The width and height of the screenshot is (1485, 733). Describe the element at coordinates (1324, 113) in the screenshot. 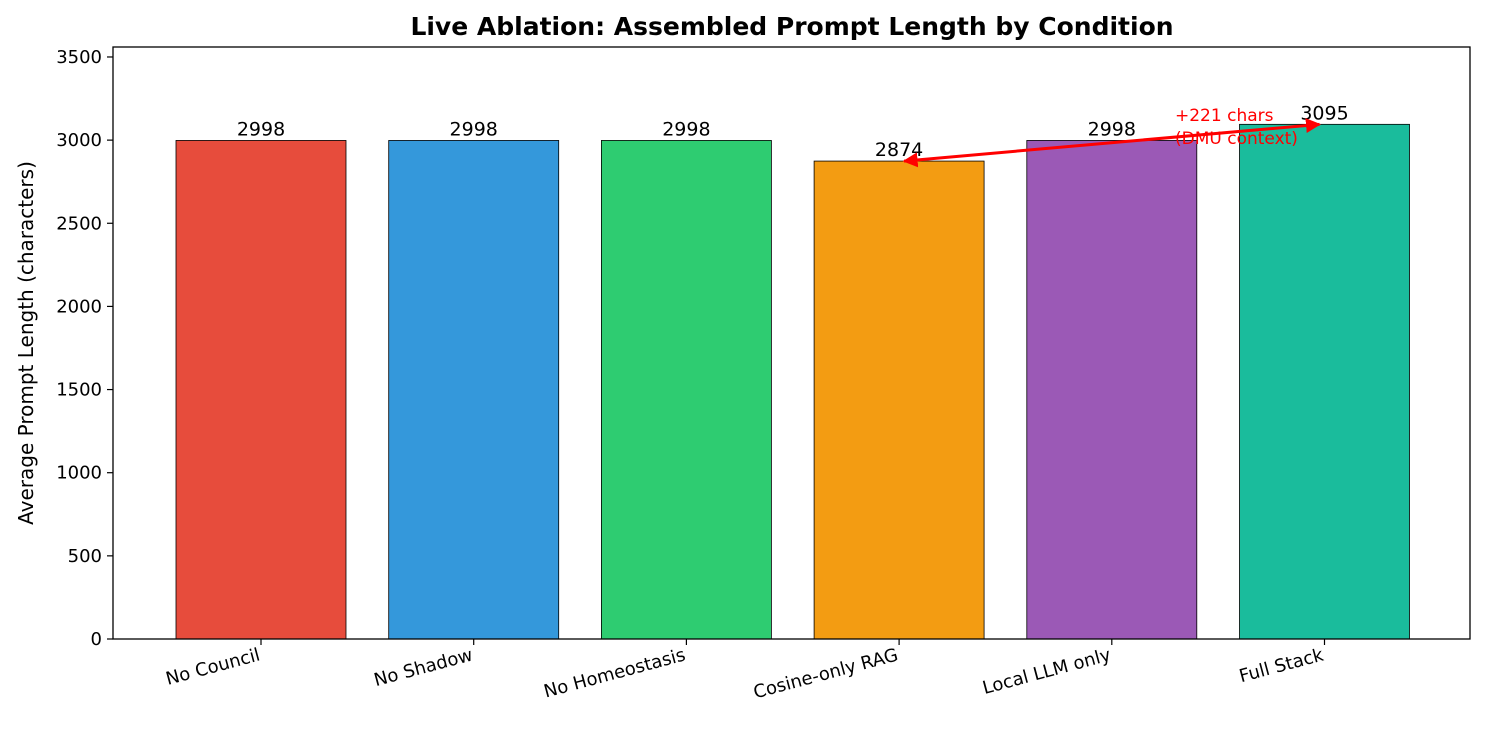

I see `data-label-5: 3095` at that location.